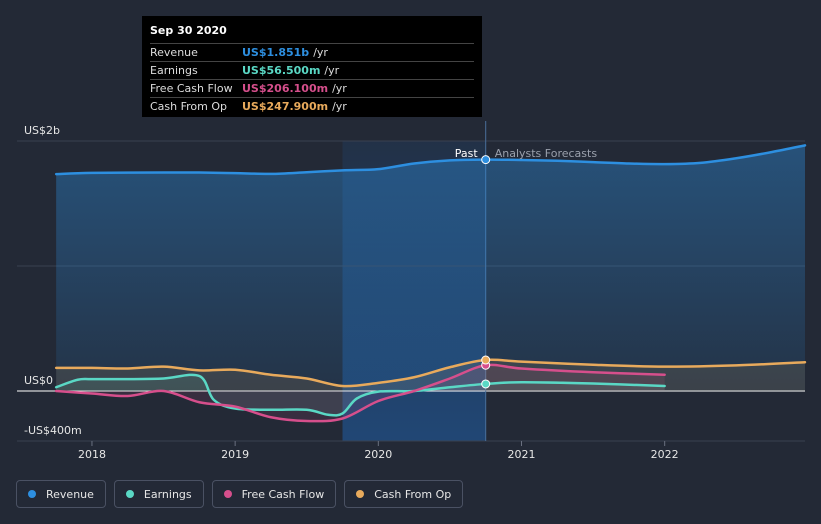 The height and width of the screenshot is (524, 821). I want to click on y-tick-label: US$0, so click(38, 380).